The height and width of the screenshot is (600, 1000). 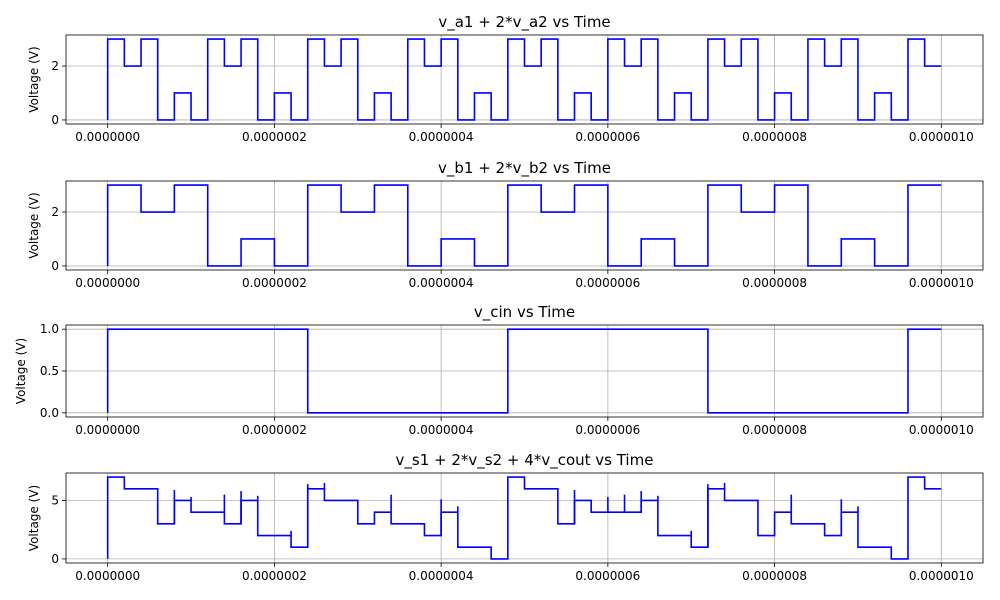 I want to click on y-tick-label: 1.0, so click(x=49, y=329).